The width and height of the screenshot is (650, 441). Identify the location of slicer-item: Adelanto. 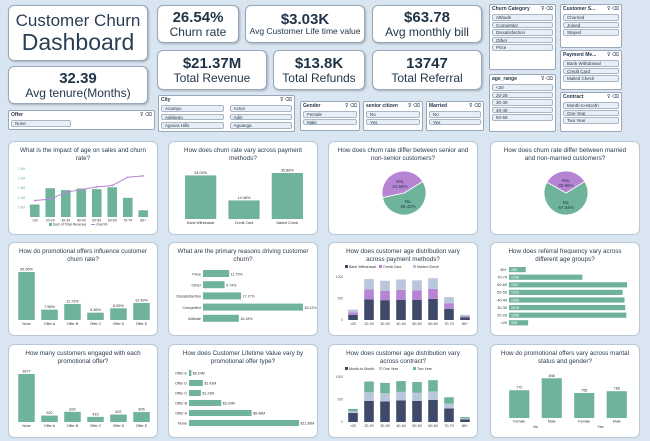
(192, 116).